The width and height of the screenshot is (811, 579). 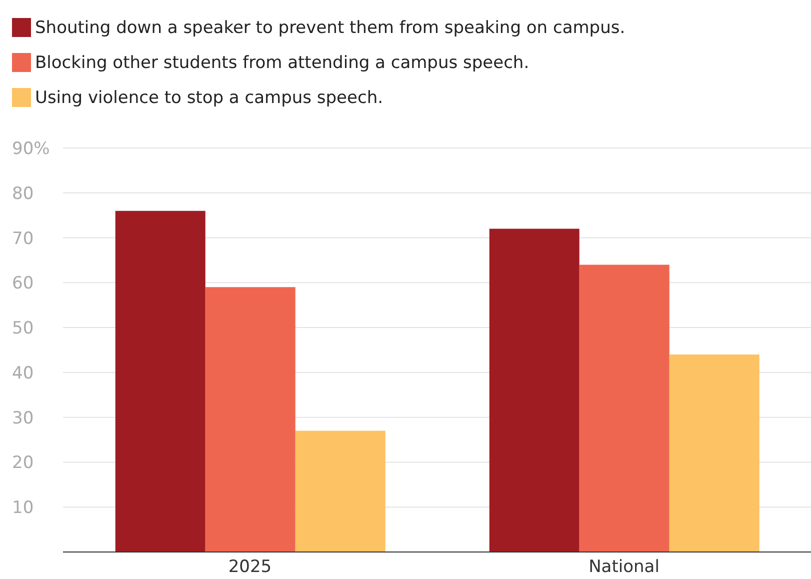 I want to click on y-tick-label: 70, so click(x=23, y=238).